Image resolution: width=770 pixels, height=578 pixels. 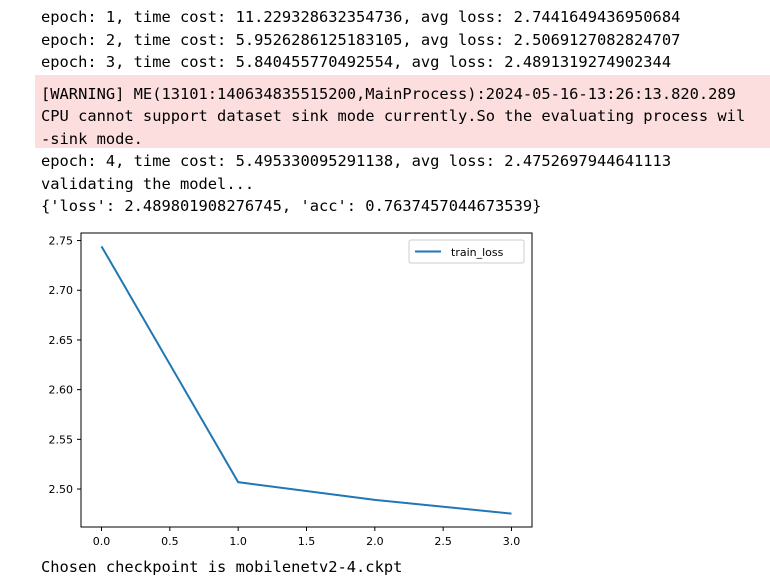 What do you see at coordinates (443, 541) in the screenshot?
I see `x-tick-label: 2.5` at bounding box center [443, 541].